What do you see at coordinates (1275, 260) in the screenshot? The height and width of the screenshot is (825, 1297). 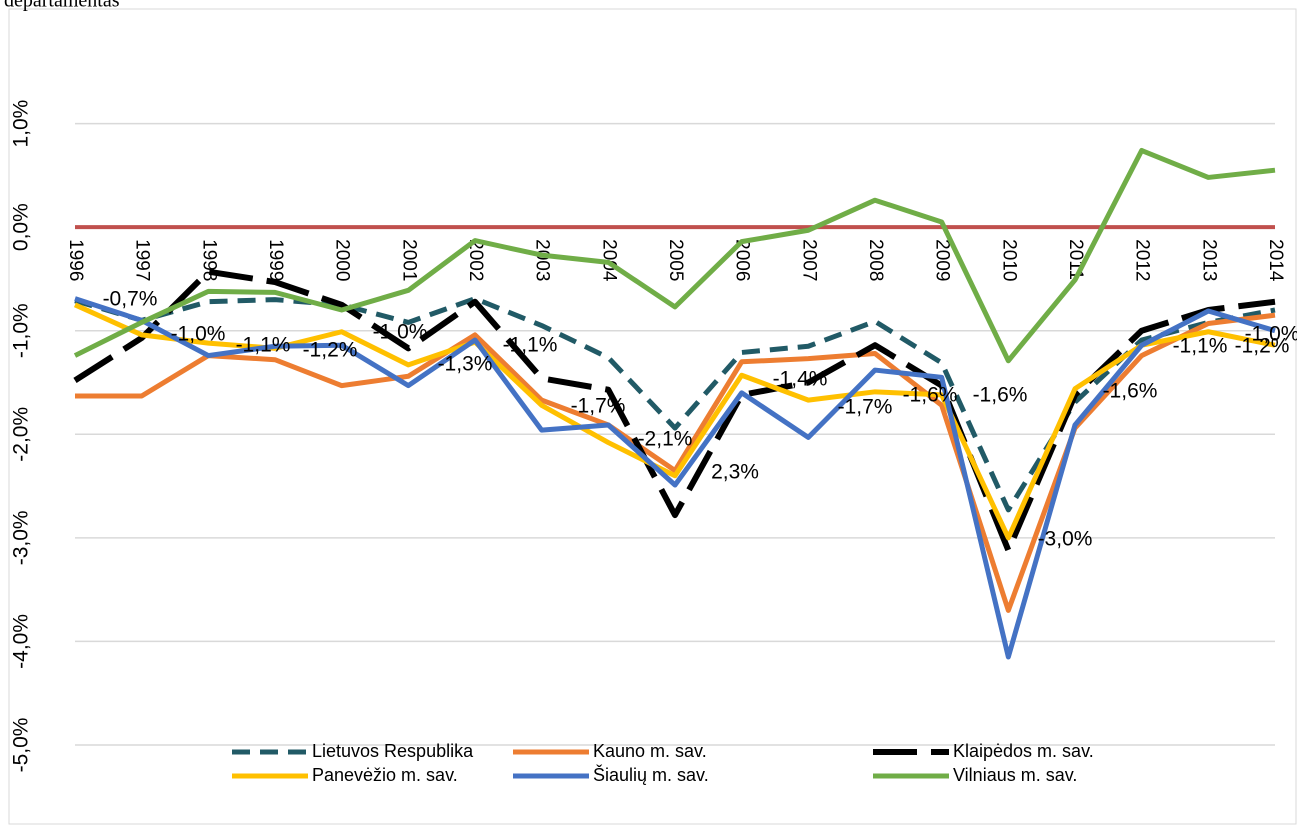 I see `x-tick-label: 2014` at bounding box center [1275, 260].